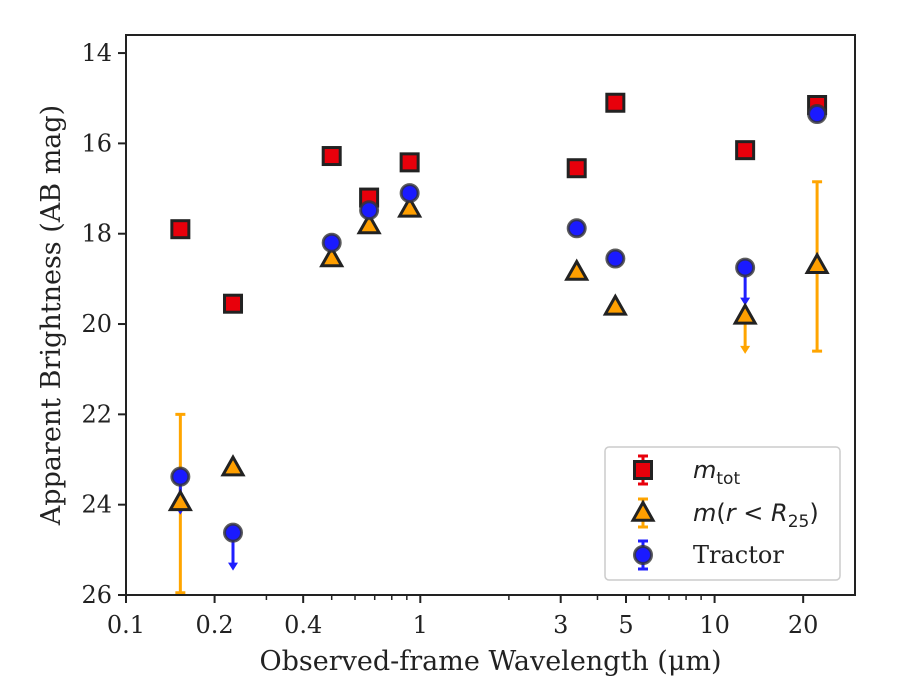 The width and height of the screenshot is (900, 700). I want to click on x-tick-label-4: 3, so click(560, 625).